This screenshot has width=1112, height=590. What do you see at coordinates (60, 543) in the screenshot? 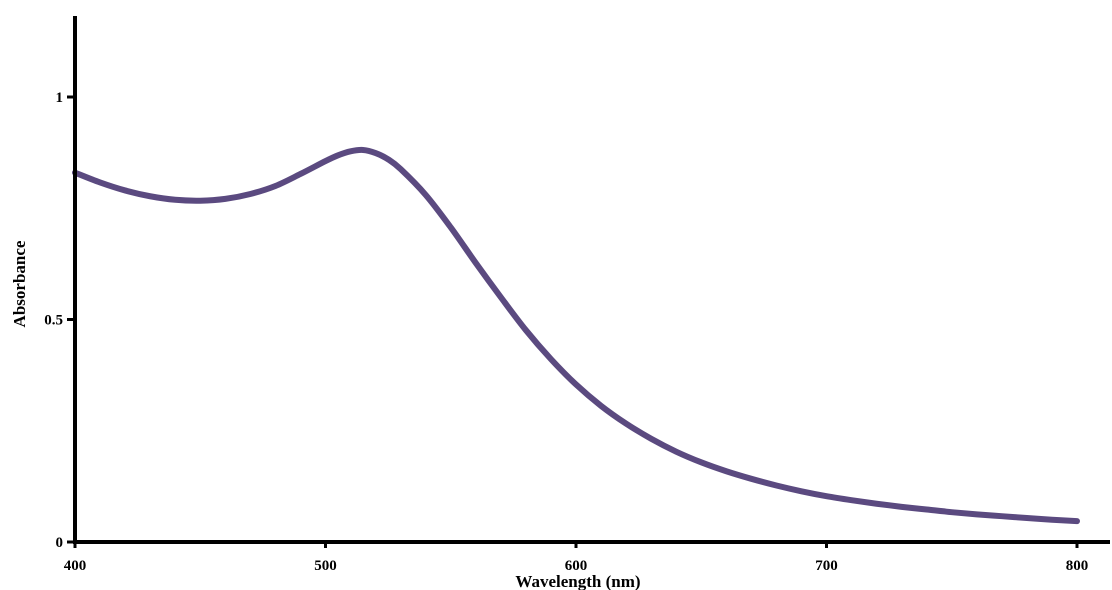
I see `y-tick-label: 0` at bounding box center [60, 543].